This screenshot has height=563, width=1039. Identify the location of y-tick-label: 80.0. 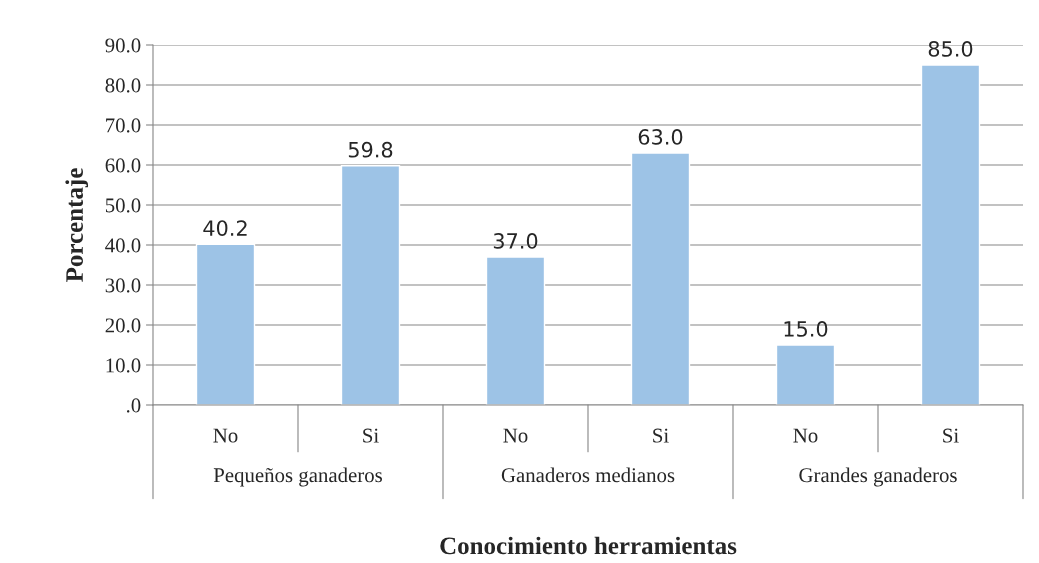
(123, 85).